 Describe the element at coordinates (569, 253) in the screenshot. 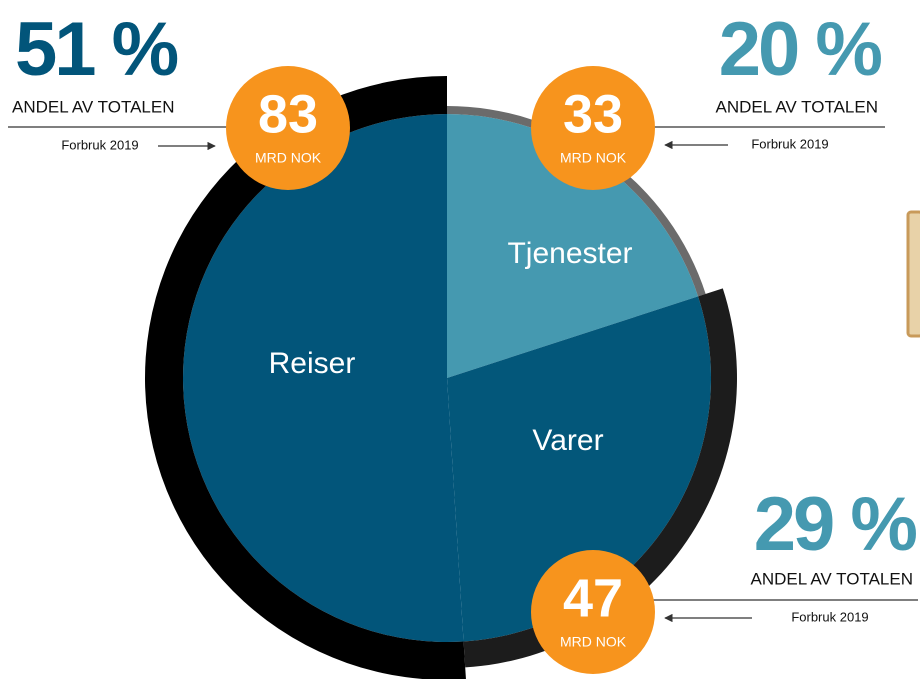

I see `slice-label: Tjenester` at that location.